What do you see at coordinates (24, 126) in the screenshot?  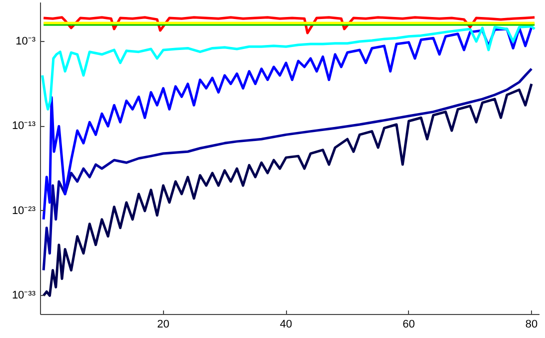 I see `y-tick-label: 10⁻¹³` at bounding box center [24, 126].